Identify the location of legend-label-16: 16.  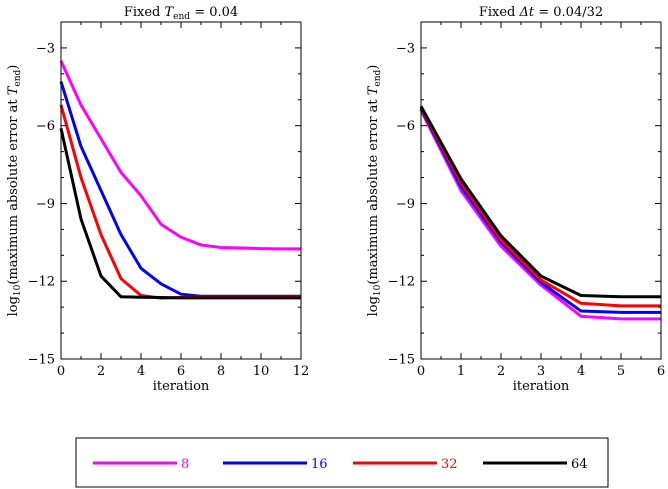
(319, 464).